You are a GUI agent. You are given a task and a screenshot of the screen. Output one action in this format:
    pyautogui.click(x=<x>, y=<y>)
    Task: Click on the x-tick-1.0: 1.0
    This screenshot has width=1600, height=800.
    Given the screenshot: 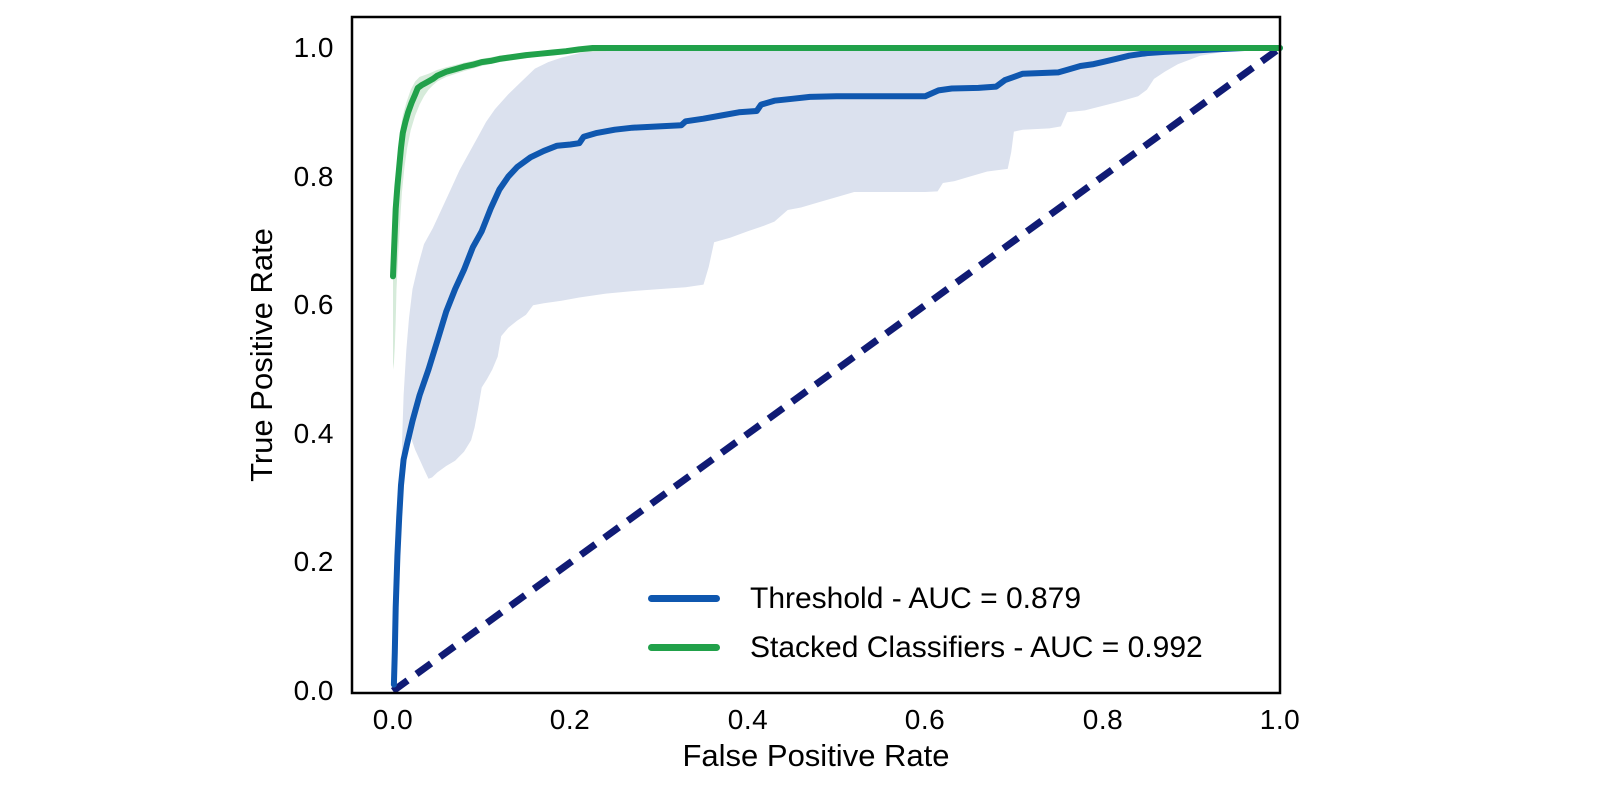 What is the action you would take?
    pyautogui.click(x=1280, y=719)
    